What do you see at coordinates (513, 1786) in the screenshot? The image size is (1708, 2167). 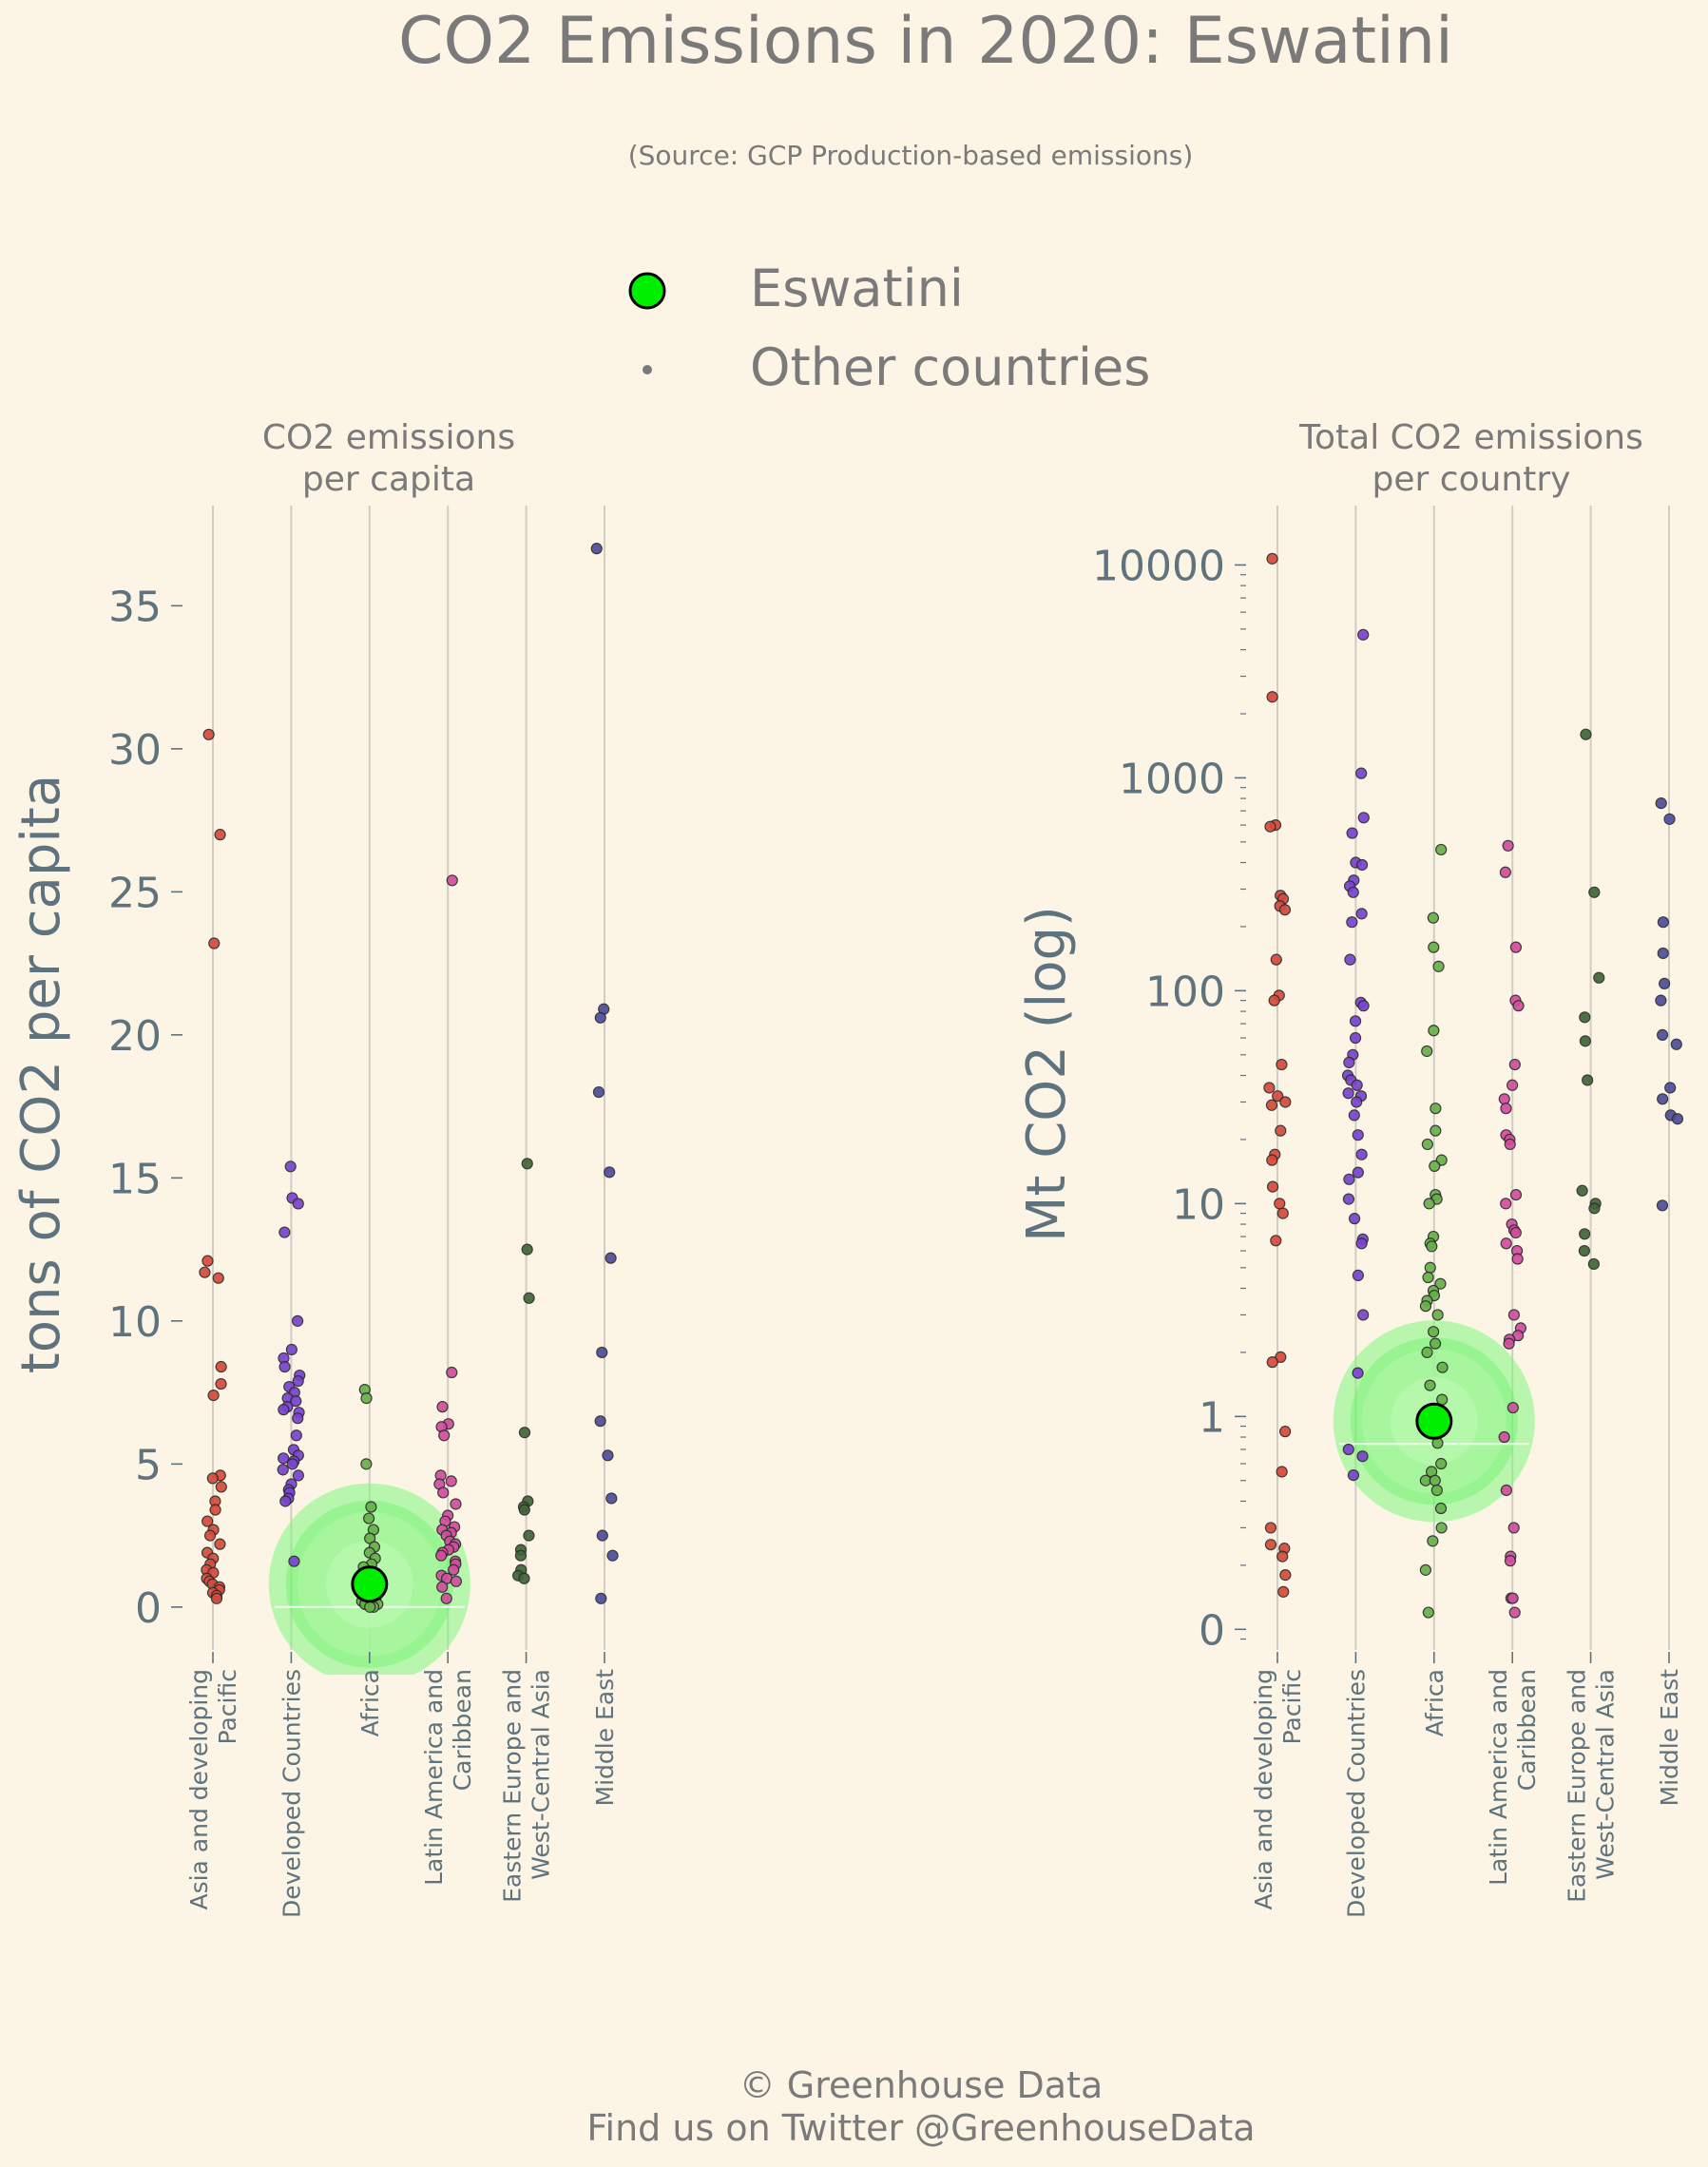 I see `x-tick-label-eastern-europe-and-west-central-asia: Eastern Europe and` at bounding box center [513, 1786].